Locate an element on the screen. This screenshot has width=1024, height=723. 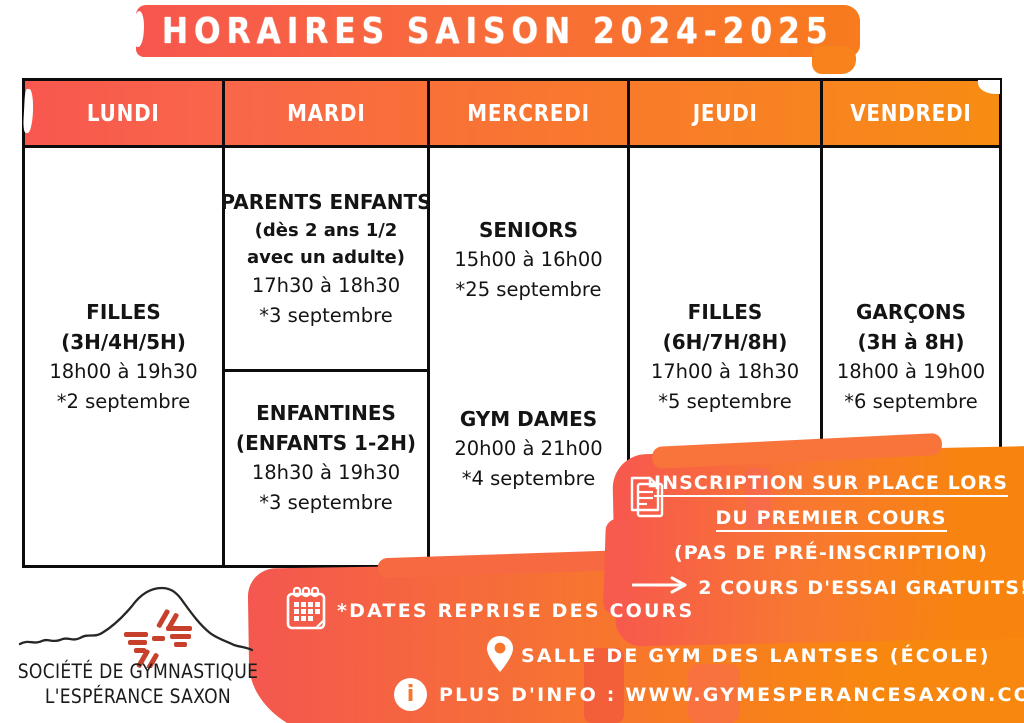
club-name-line2: L'ESPÉRANCE SAXON is located at coordinates (138, 696).